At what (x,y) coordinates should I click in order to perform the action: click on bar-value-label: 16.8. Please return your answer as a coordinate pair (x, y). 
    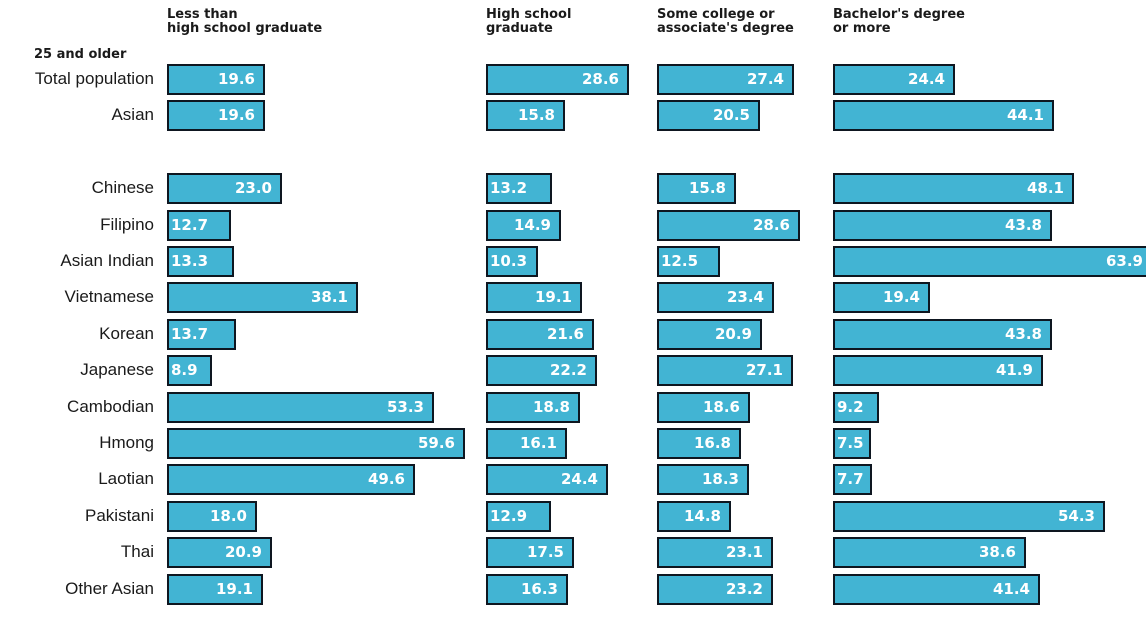
    Looking at the image, I should click on (712, 443).